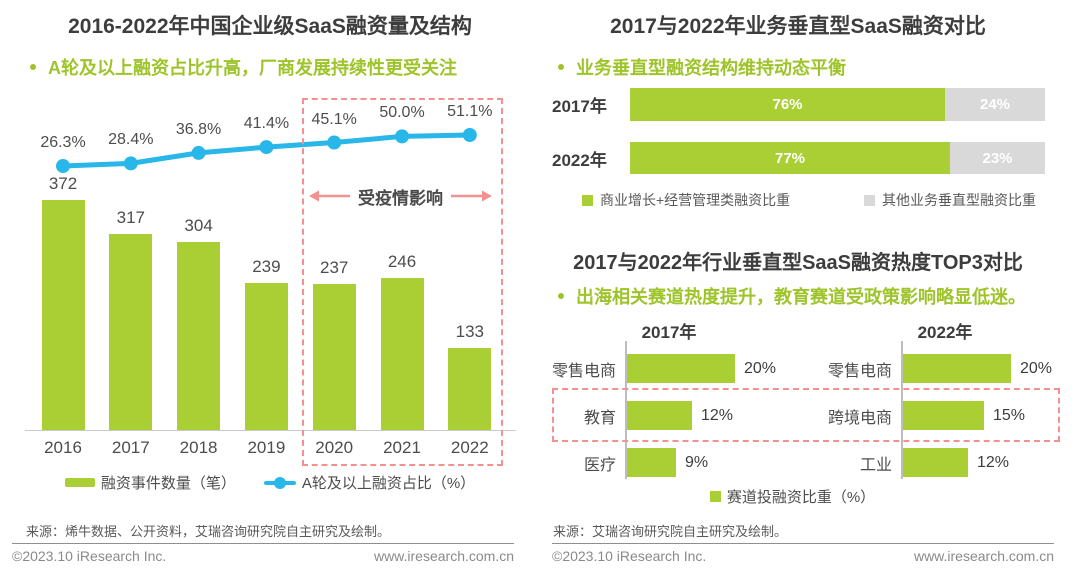 The image size is (1080, 572). What do you see at coordinates (63, 183) in the screenshot?
I see `bar-value-label: 372` at bounding box center [63, 183].